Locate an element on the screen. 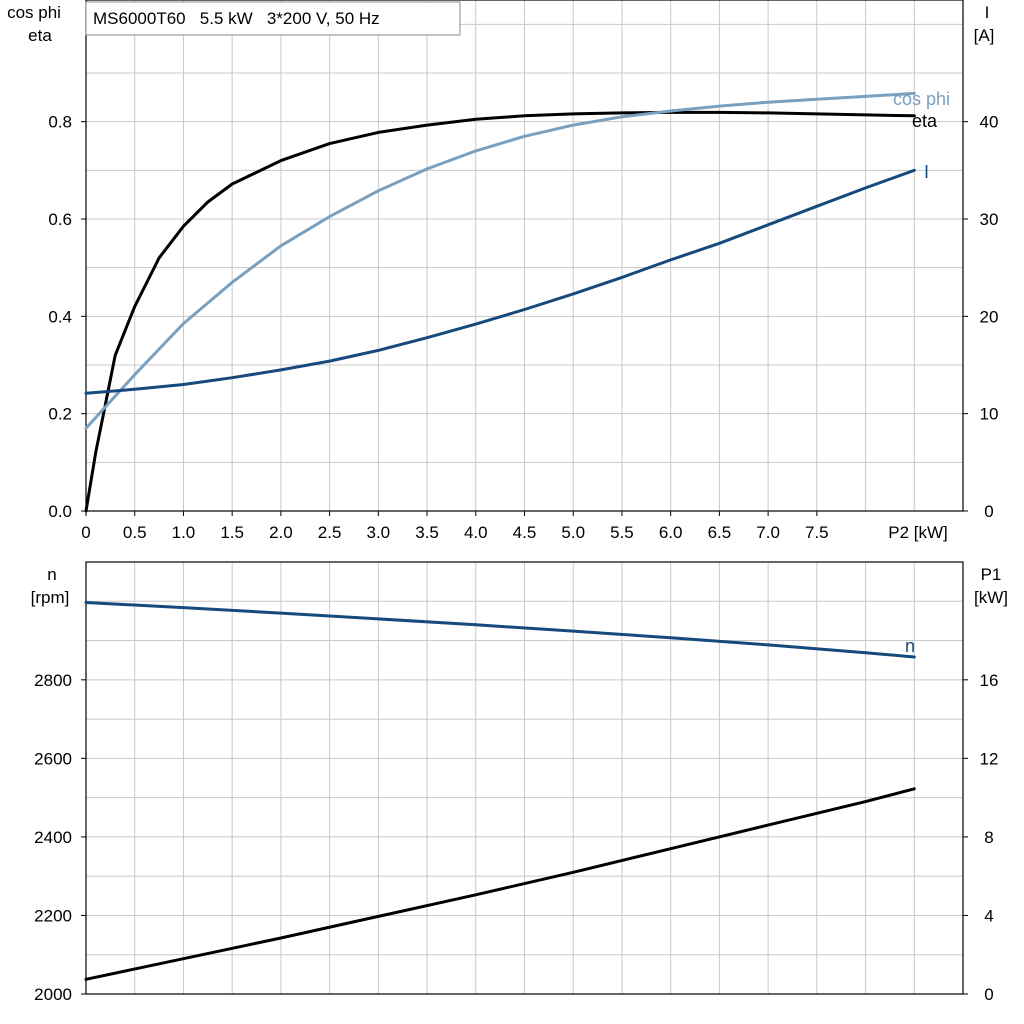 The width and height of the screenshot is (1024, 1024). upper-left-tick-label: 0.2 is located at coordinates (60, 414).